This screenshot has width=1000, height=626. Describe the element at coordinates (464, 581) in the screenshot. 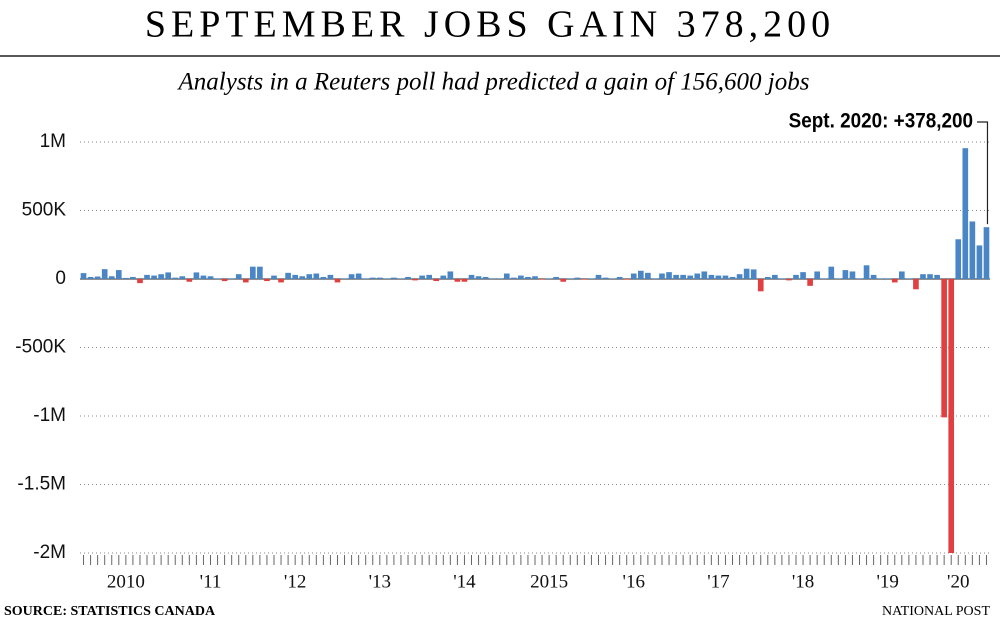

I see `x-tick-label: '14` at that location.